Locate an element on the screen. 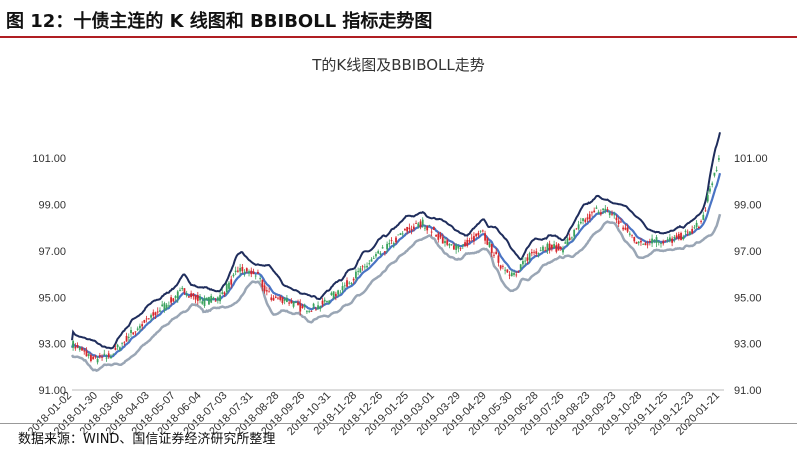  data-source: 数据来源：WIND、国信证券经济研究所整理 is located at coordinates (147, 439).